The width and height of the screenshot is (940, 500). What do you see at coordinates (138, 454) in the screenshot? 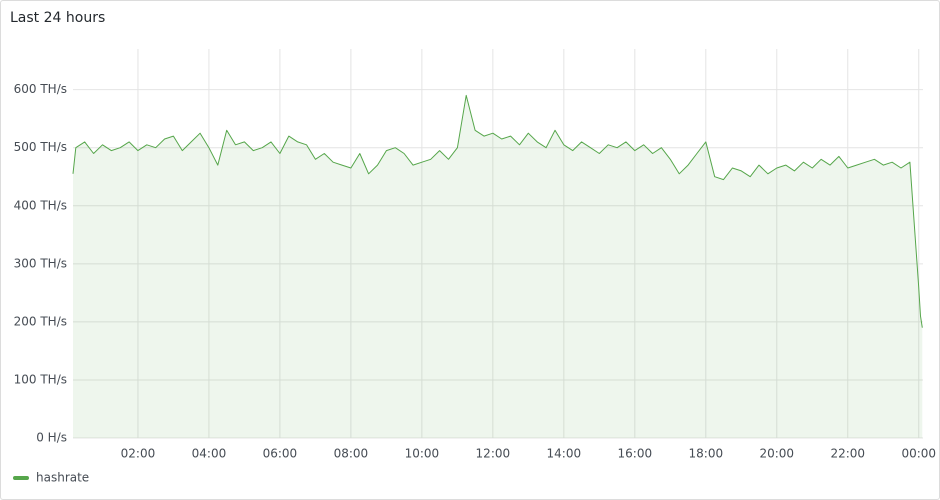
I see `x-tick-label: 02:00` at bounding box center [138, 454].